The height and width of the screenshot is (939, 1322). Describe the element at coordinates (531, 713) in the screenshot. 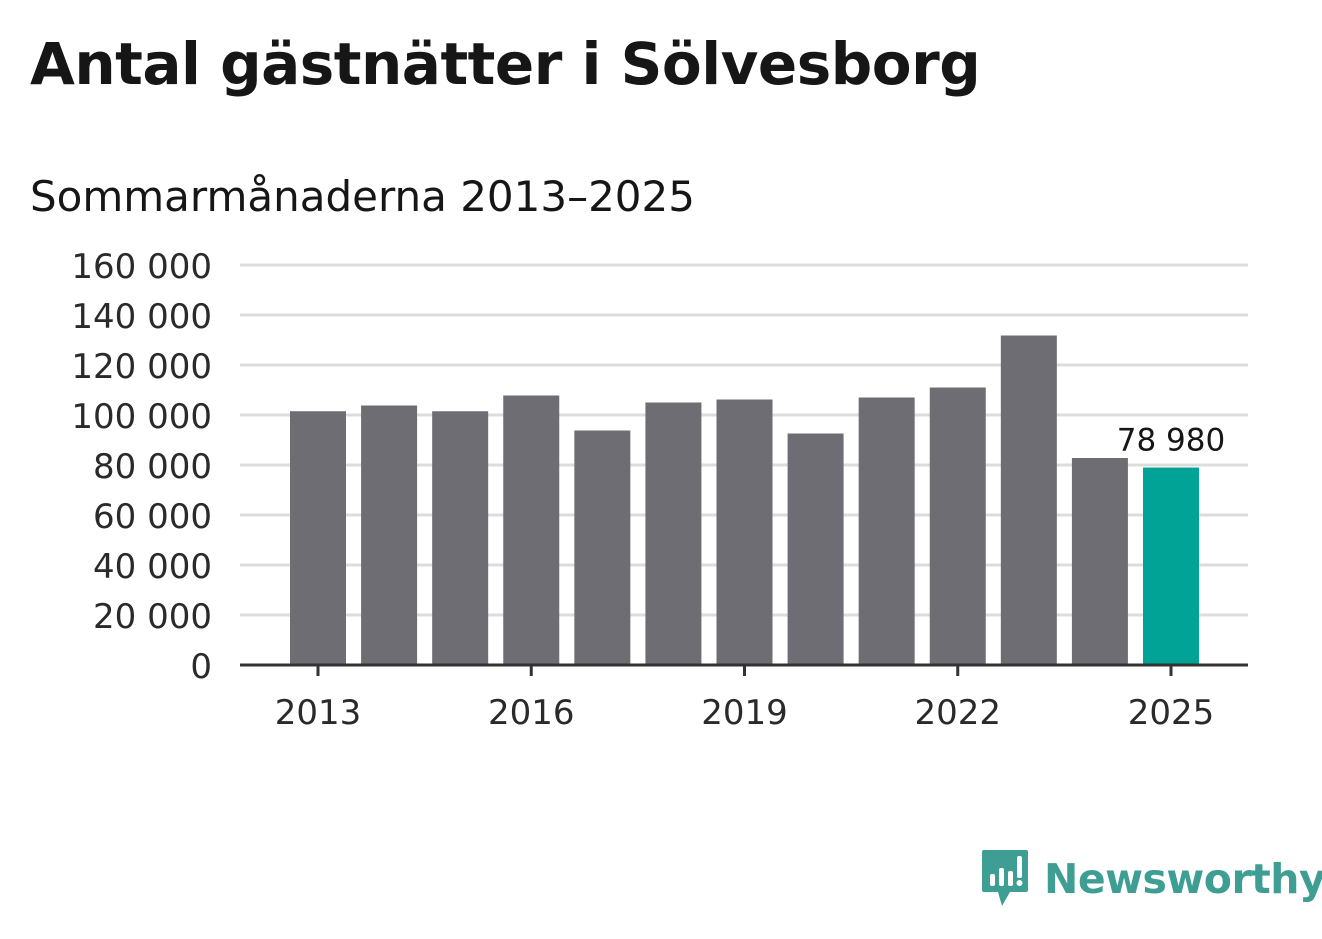

I see `x-tick-label: 2016` at that location.